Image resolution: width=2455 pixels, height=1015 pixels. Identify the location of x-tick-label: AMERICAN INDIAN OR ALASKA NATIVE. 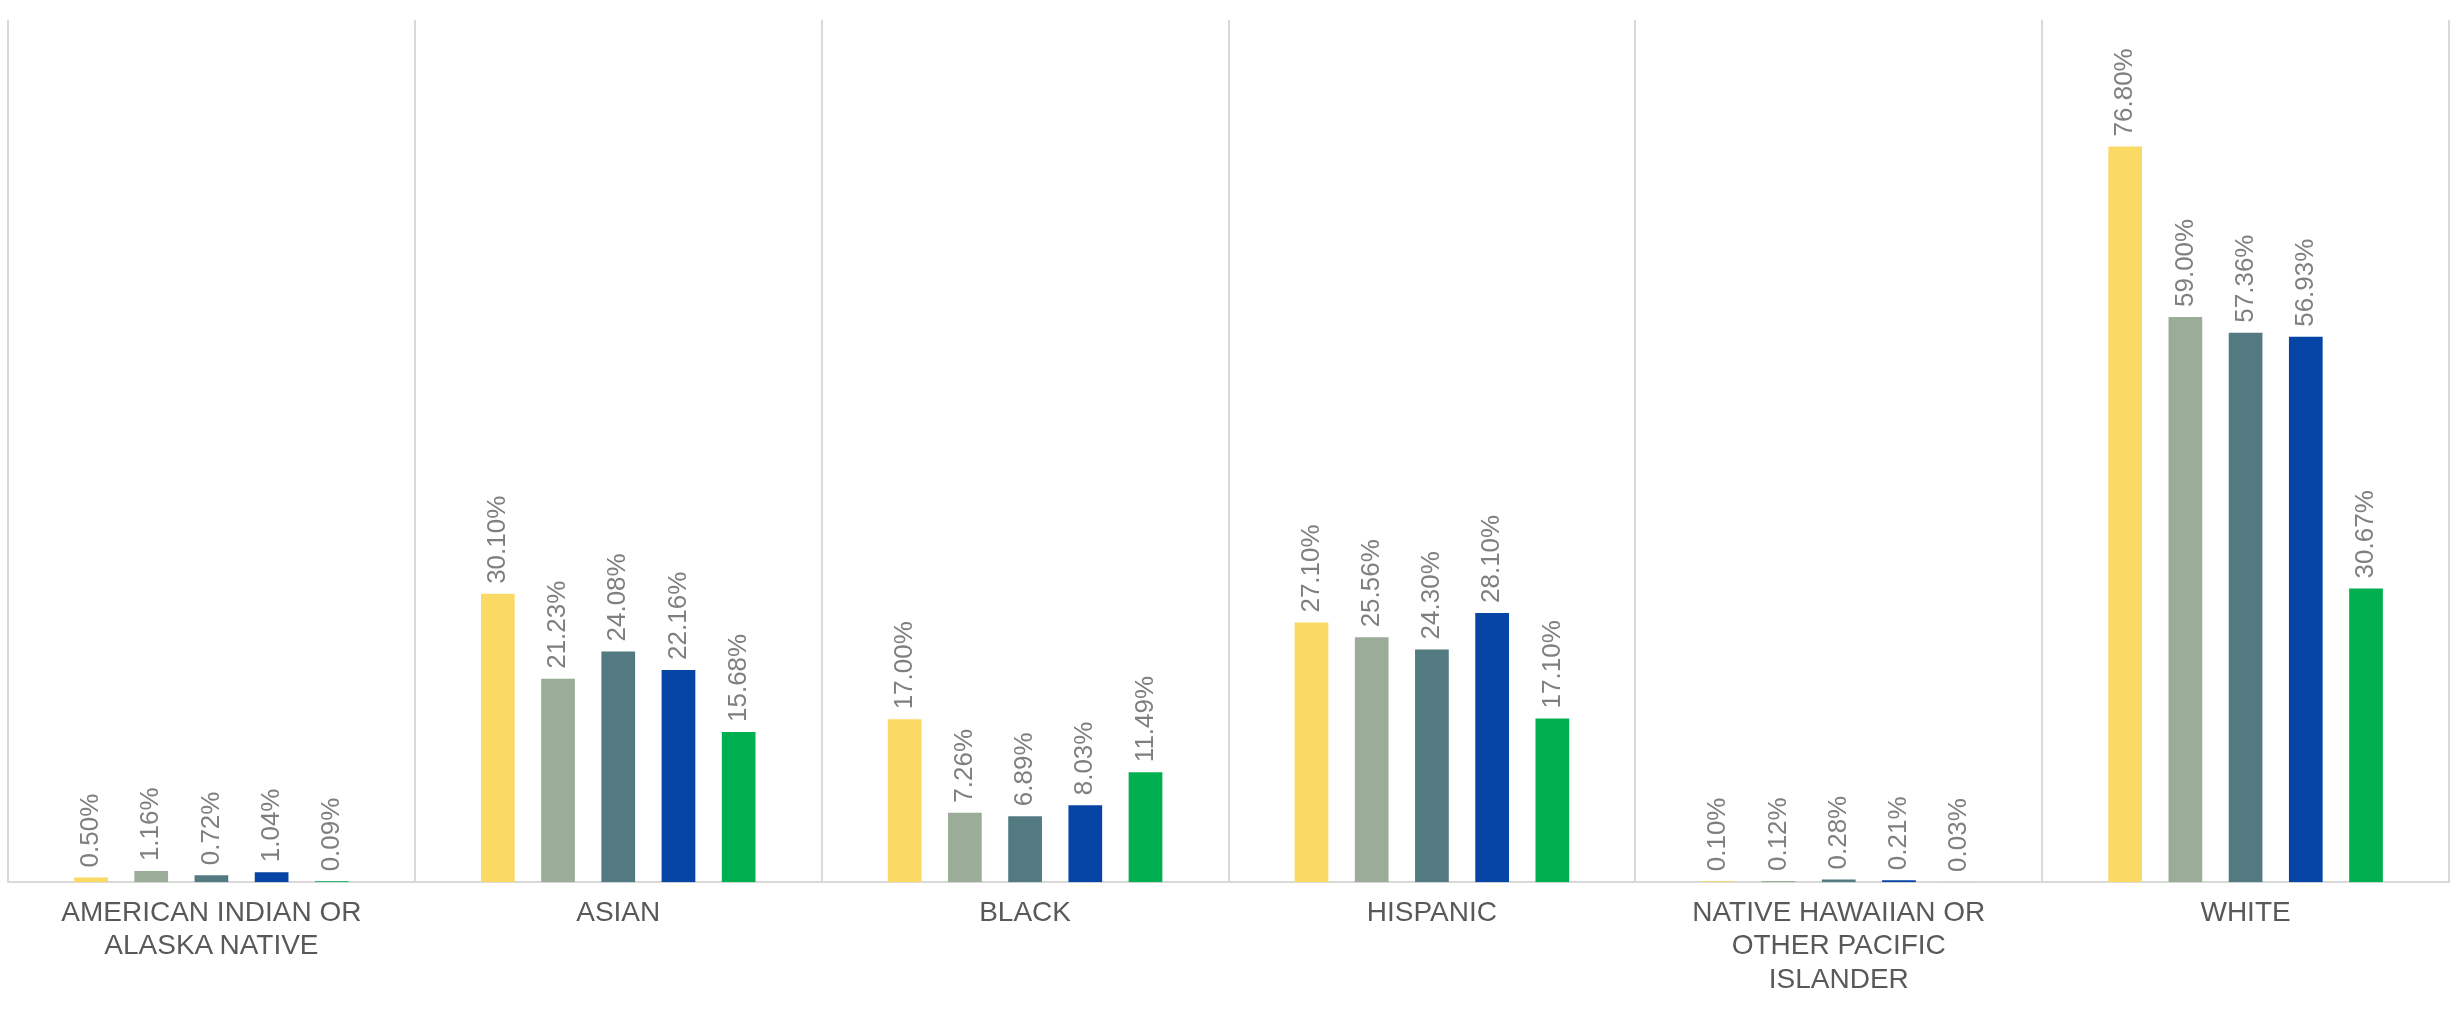
(211, 928).